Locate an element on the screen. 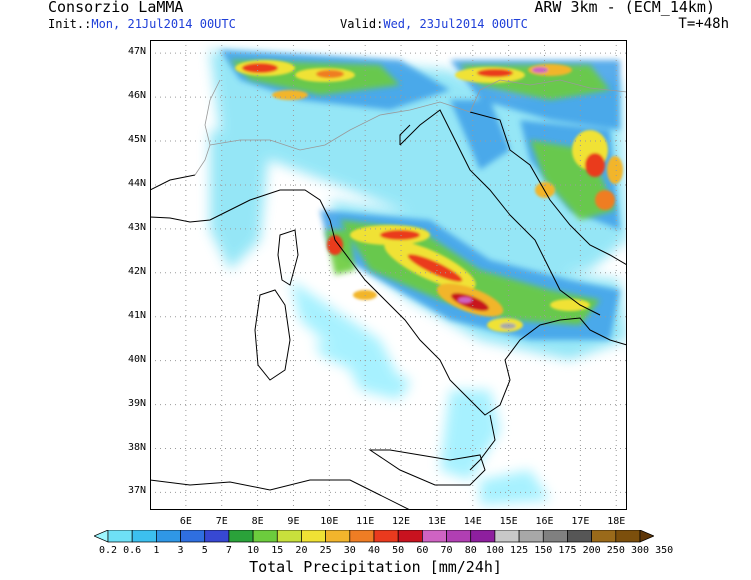 This screenshot has width=751, height=580. model-name: ARW 3km - (ECM_14km) is located at coordinates (624, 8).